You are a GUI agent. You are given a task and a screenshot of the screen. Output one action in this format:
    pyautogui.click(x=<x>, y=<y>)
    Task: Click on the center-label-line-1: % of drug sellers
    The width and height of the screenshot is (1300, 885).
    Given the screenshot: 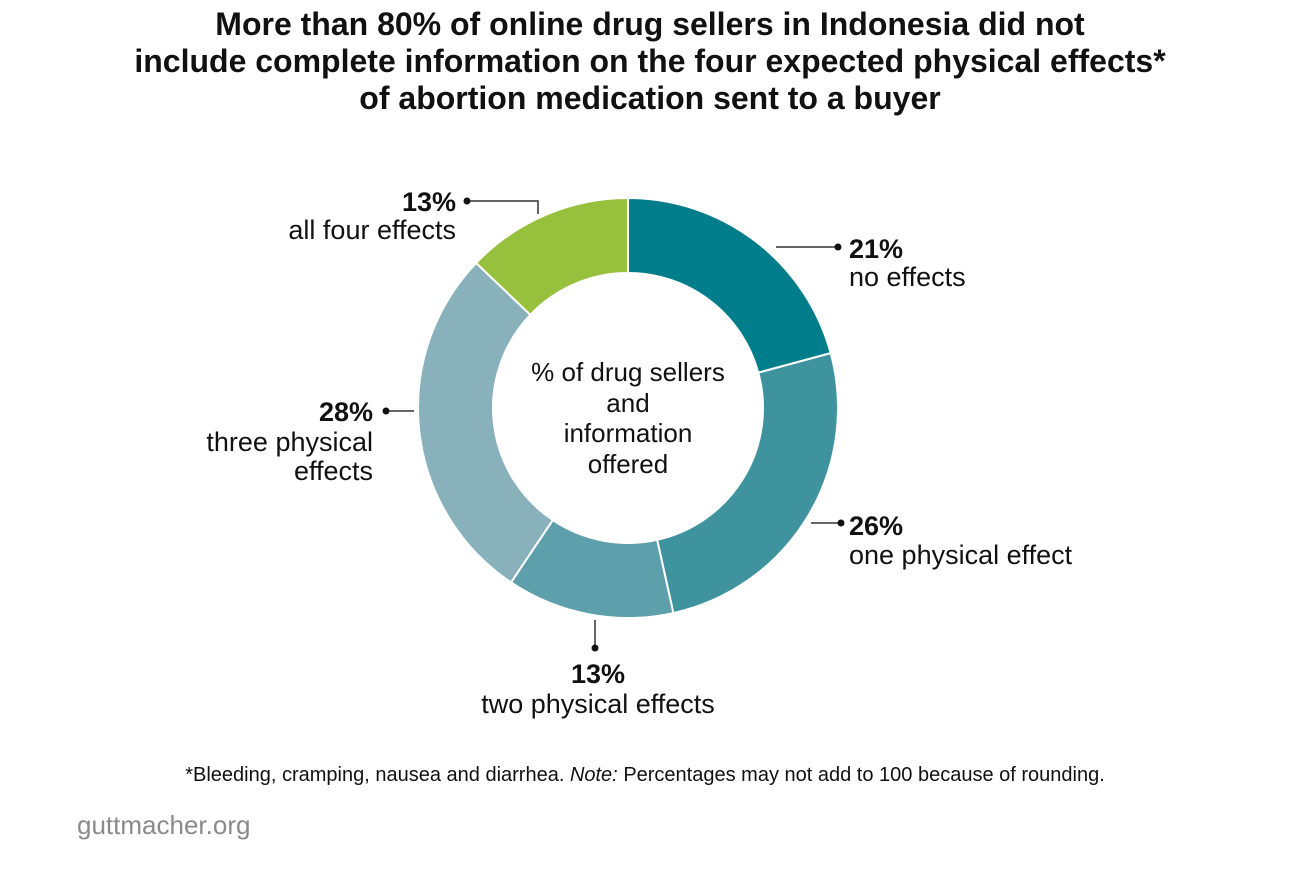 What is the action you would take?
    pyautogui.click(x=628, y=372)
    